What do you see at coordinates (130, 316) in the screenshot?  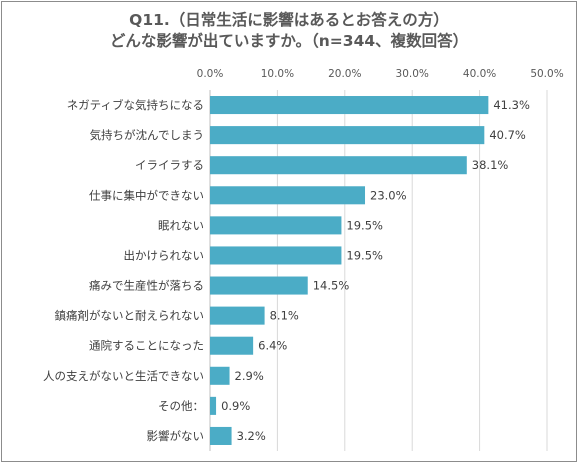 I see `category-label: 鎮痛剤がないと耐えられない` at bounding box center [130, 316].